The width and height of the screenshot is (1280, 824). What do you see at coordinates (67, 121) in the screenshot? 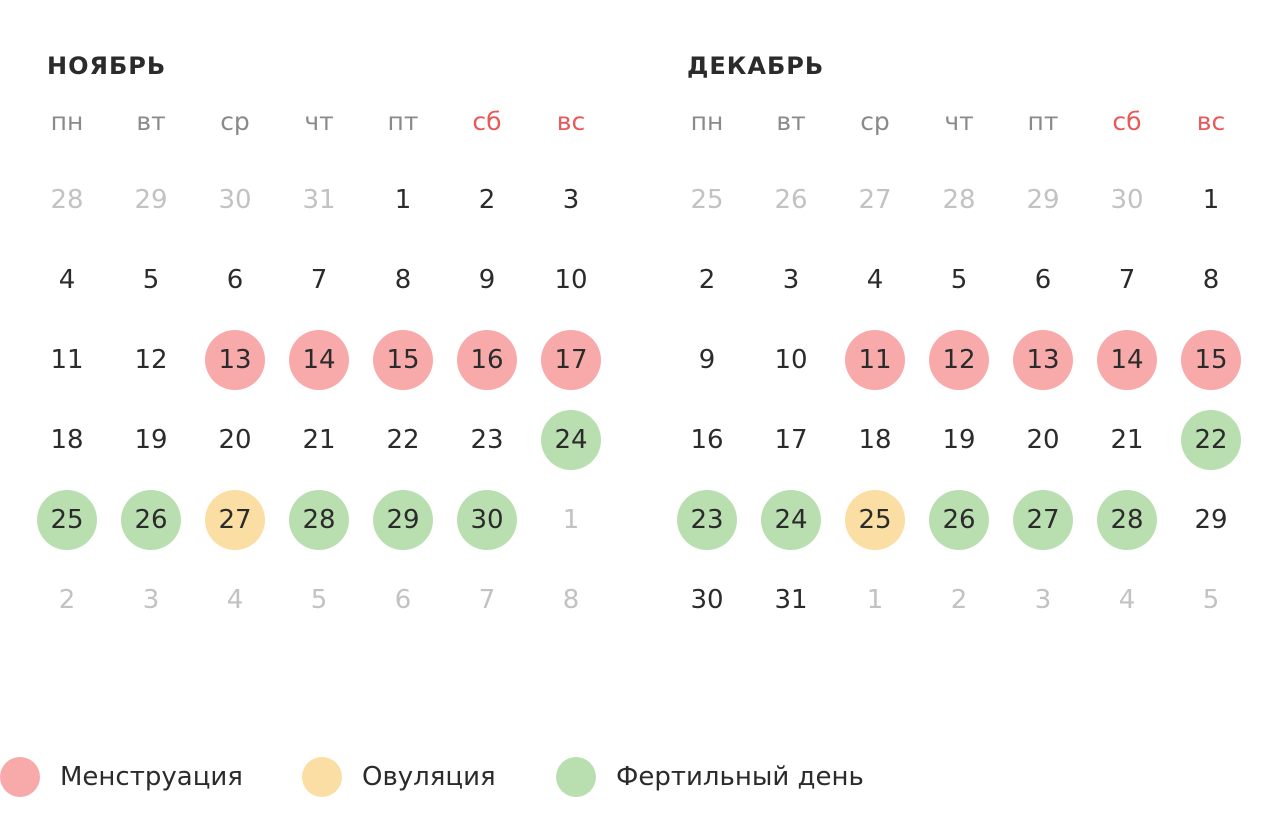
I see `weekday-label: пн` at bounding box center [67, 121].